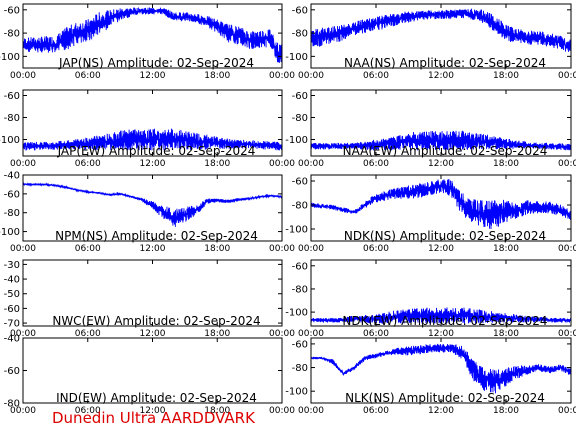 The image size is (576, 432). I want to click on panel-title: NAA(EW) Amplitude: 02-Sep-2024, so click(445, 151).